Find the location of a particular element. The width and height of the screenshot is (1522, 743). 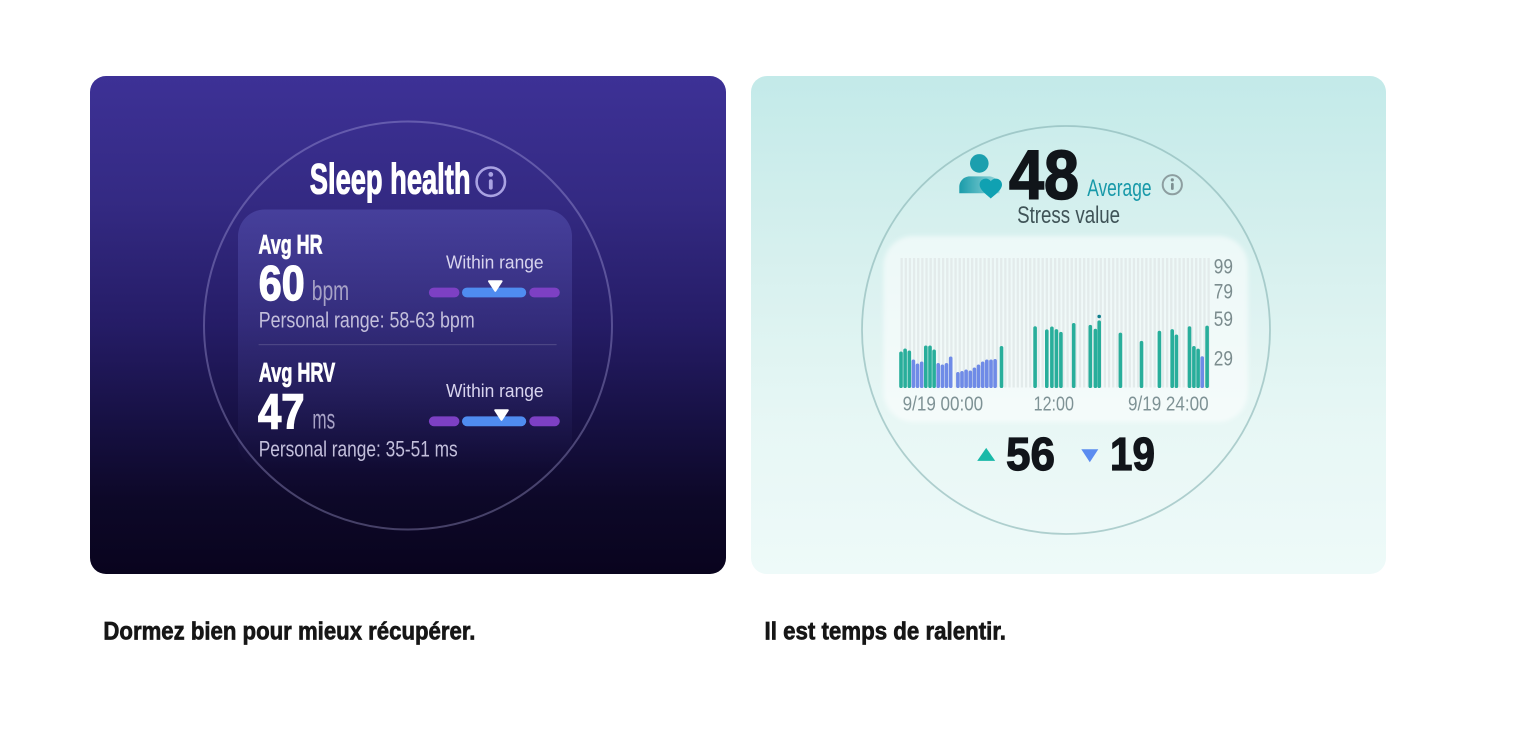

svg-text: 9/19 00:00 is located at coordinates (943, 404).